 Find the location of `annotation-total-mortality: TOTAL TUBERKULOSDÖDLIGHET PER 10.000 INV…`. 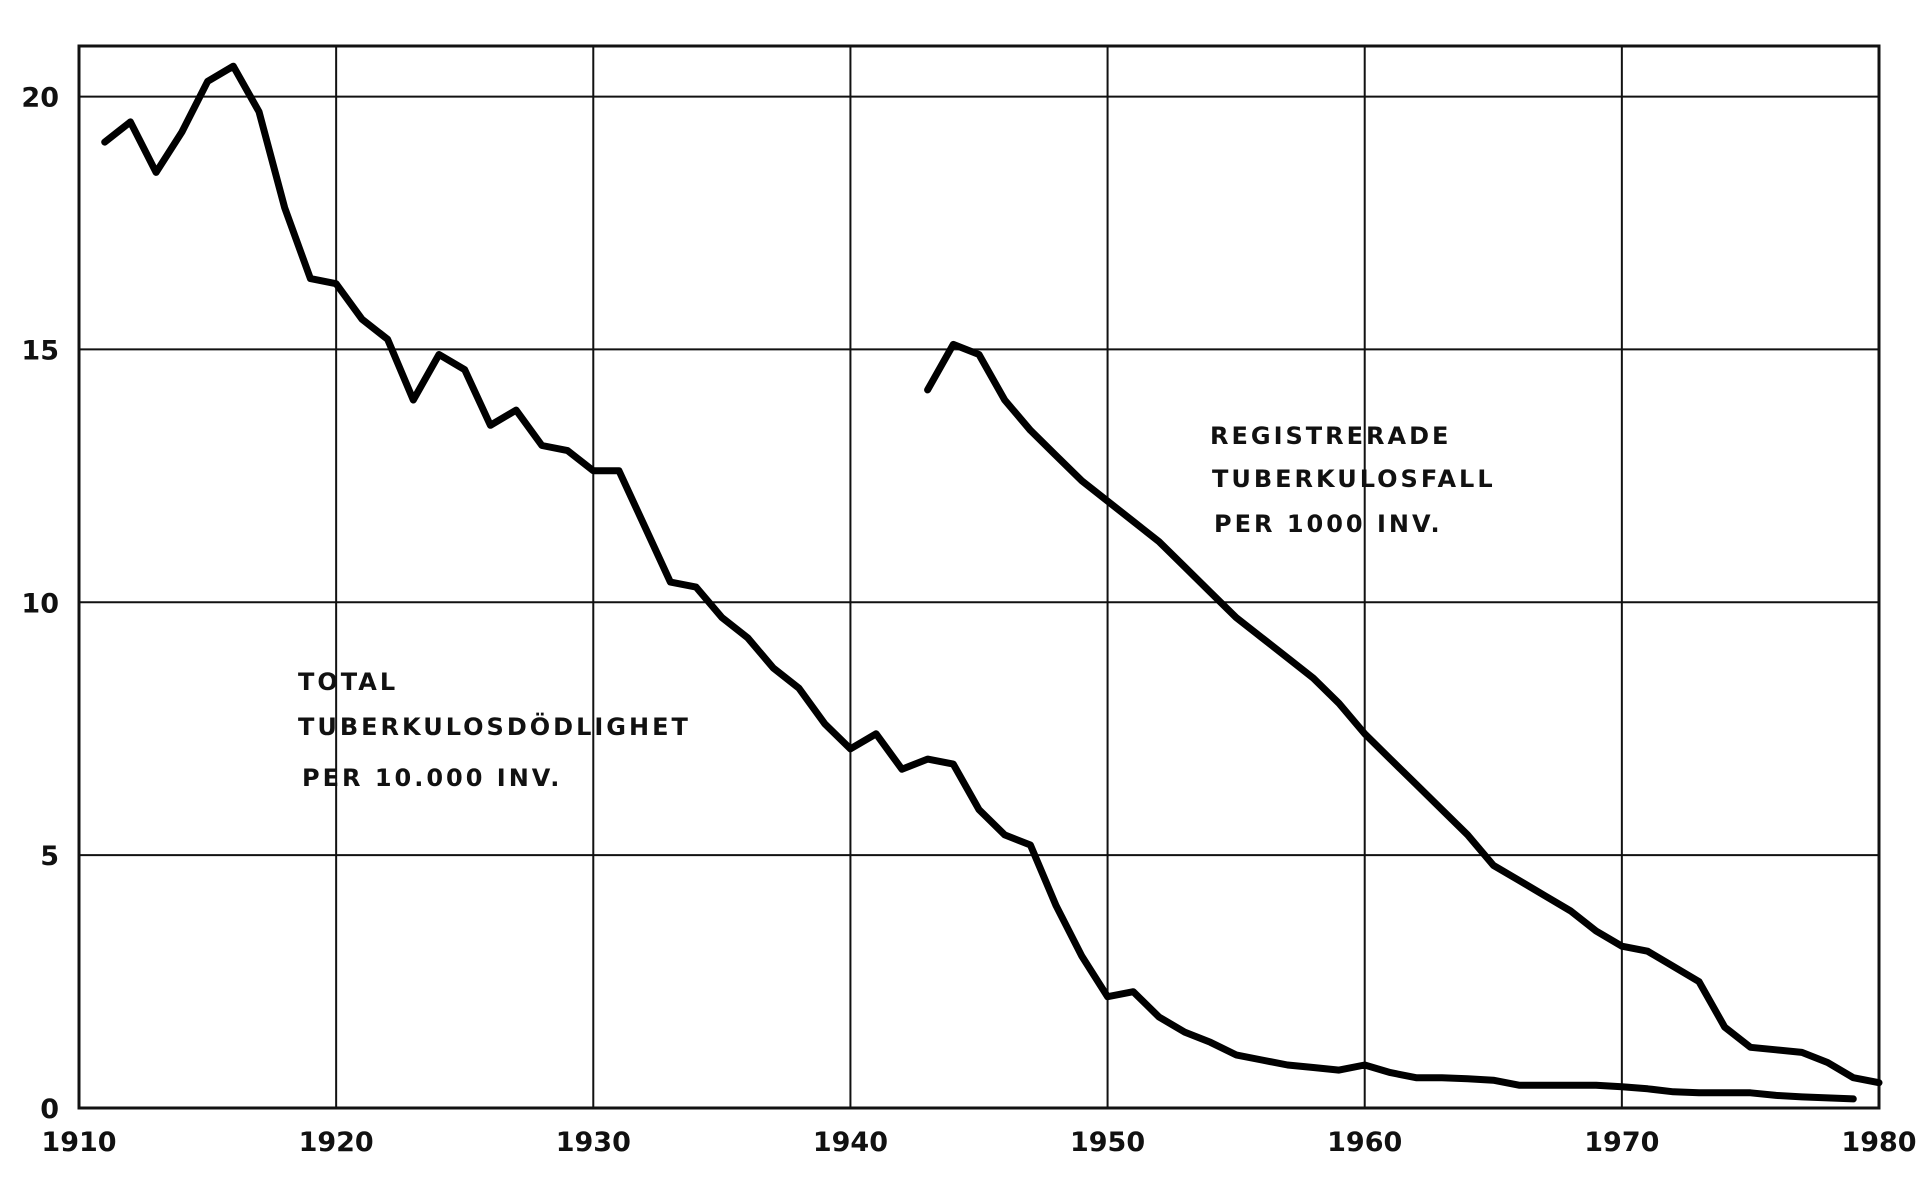

annotation-total-mortality: TOTAL TUBERKULOSDÖDLIGHET PER 10.000 INV… is located at coordinates (494, 730).